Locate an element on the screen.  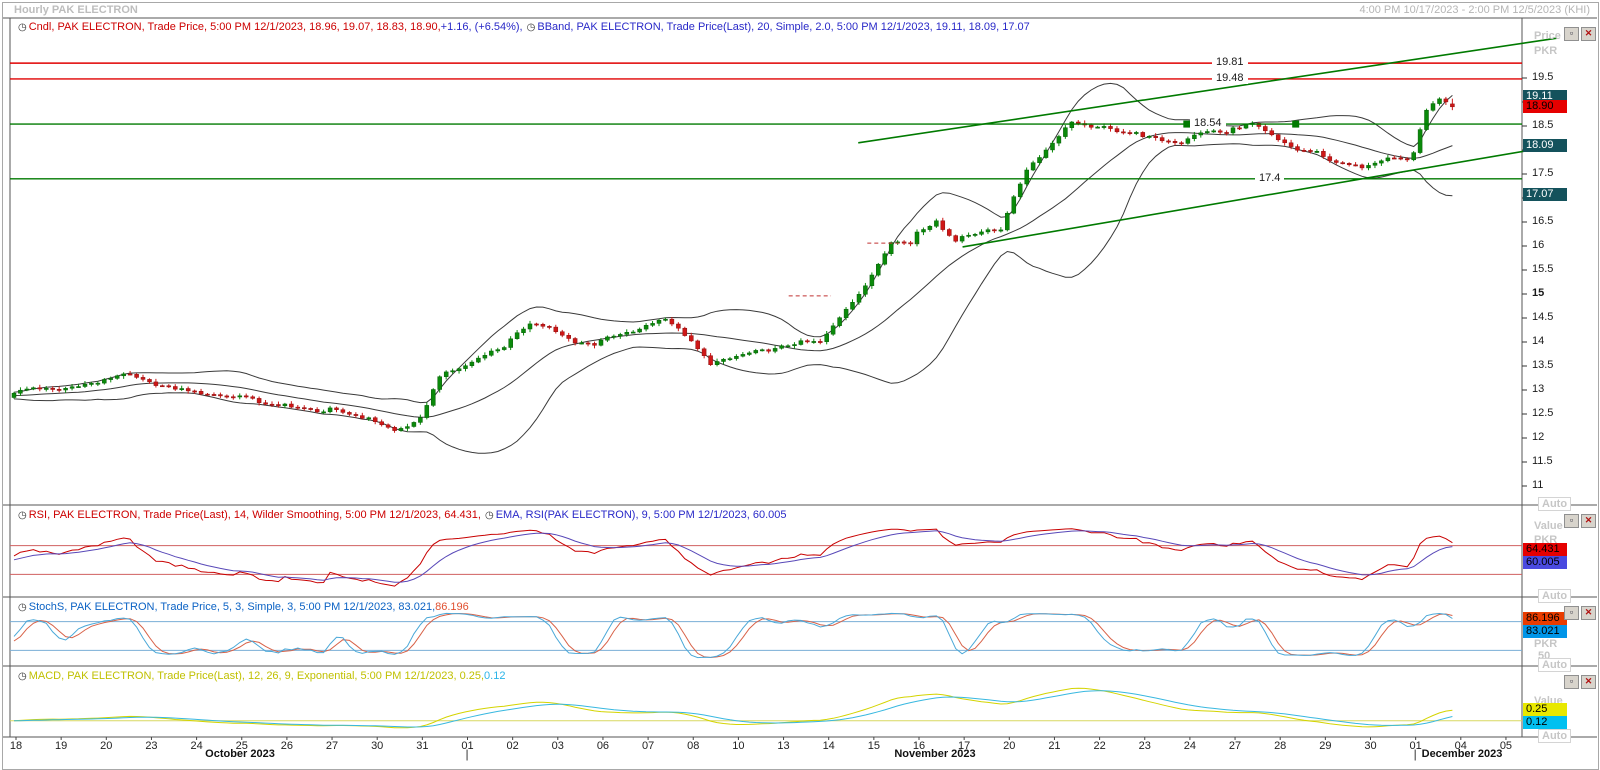
price-tick-label: 11.5 is located at coordinates (1542, 461).